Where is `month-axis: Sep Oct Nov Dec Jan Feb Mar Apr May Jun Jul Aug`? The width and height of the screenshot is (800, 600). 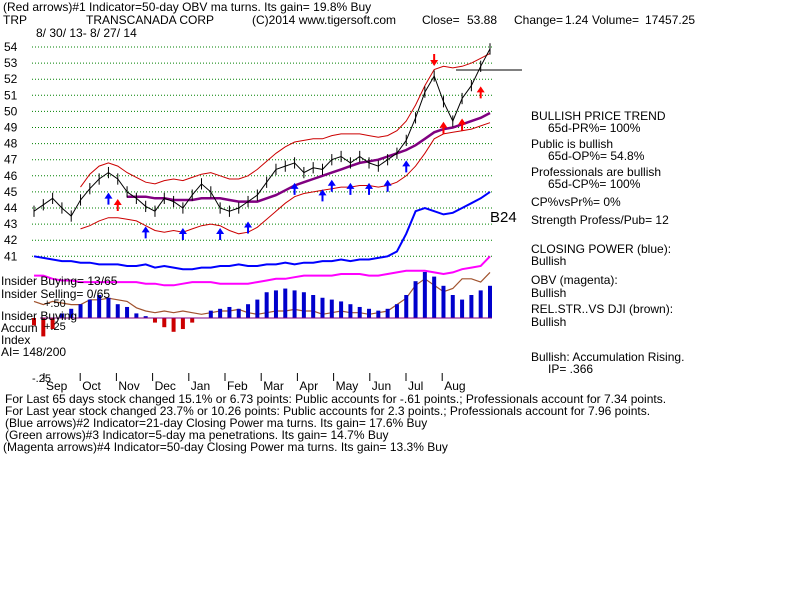
month-axis: Sep Oct Nov Dec Jan Feb Mar Apr May Jun Jul Aug is located at coordinates (254, 383).